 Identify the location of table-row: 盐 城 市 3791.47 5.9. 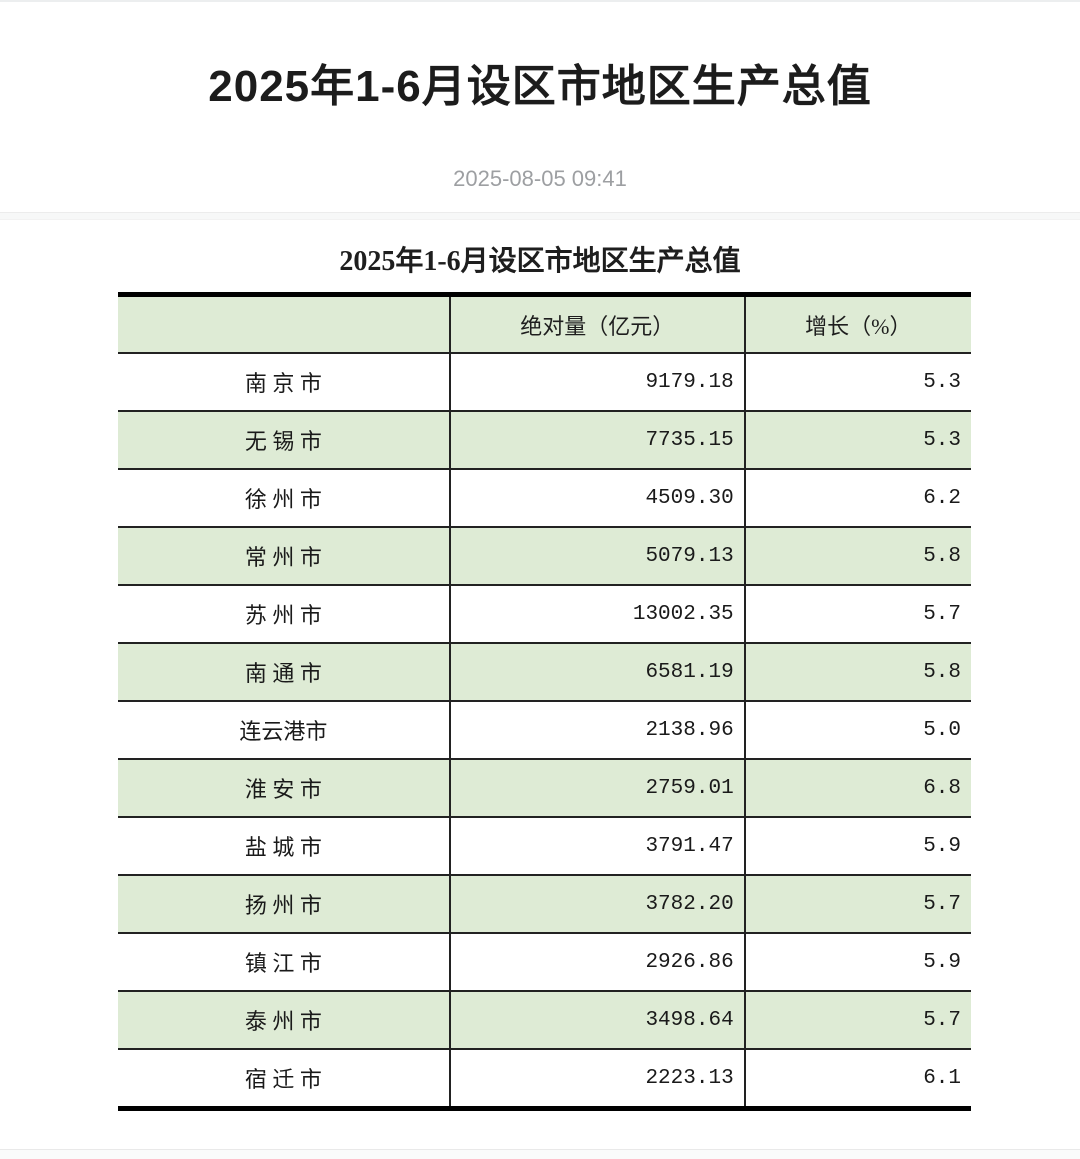
(544, 846).